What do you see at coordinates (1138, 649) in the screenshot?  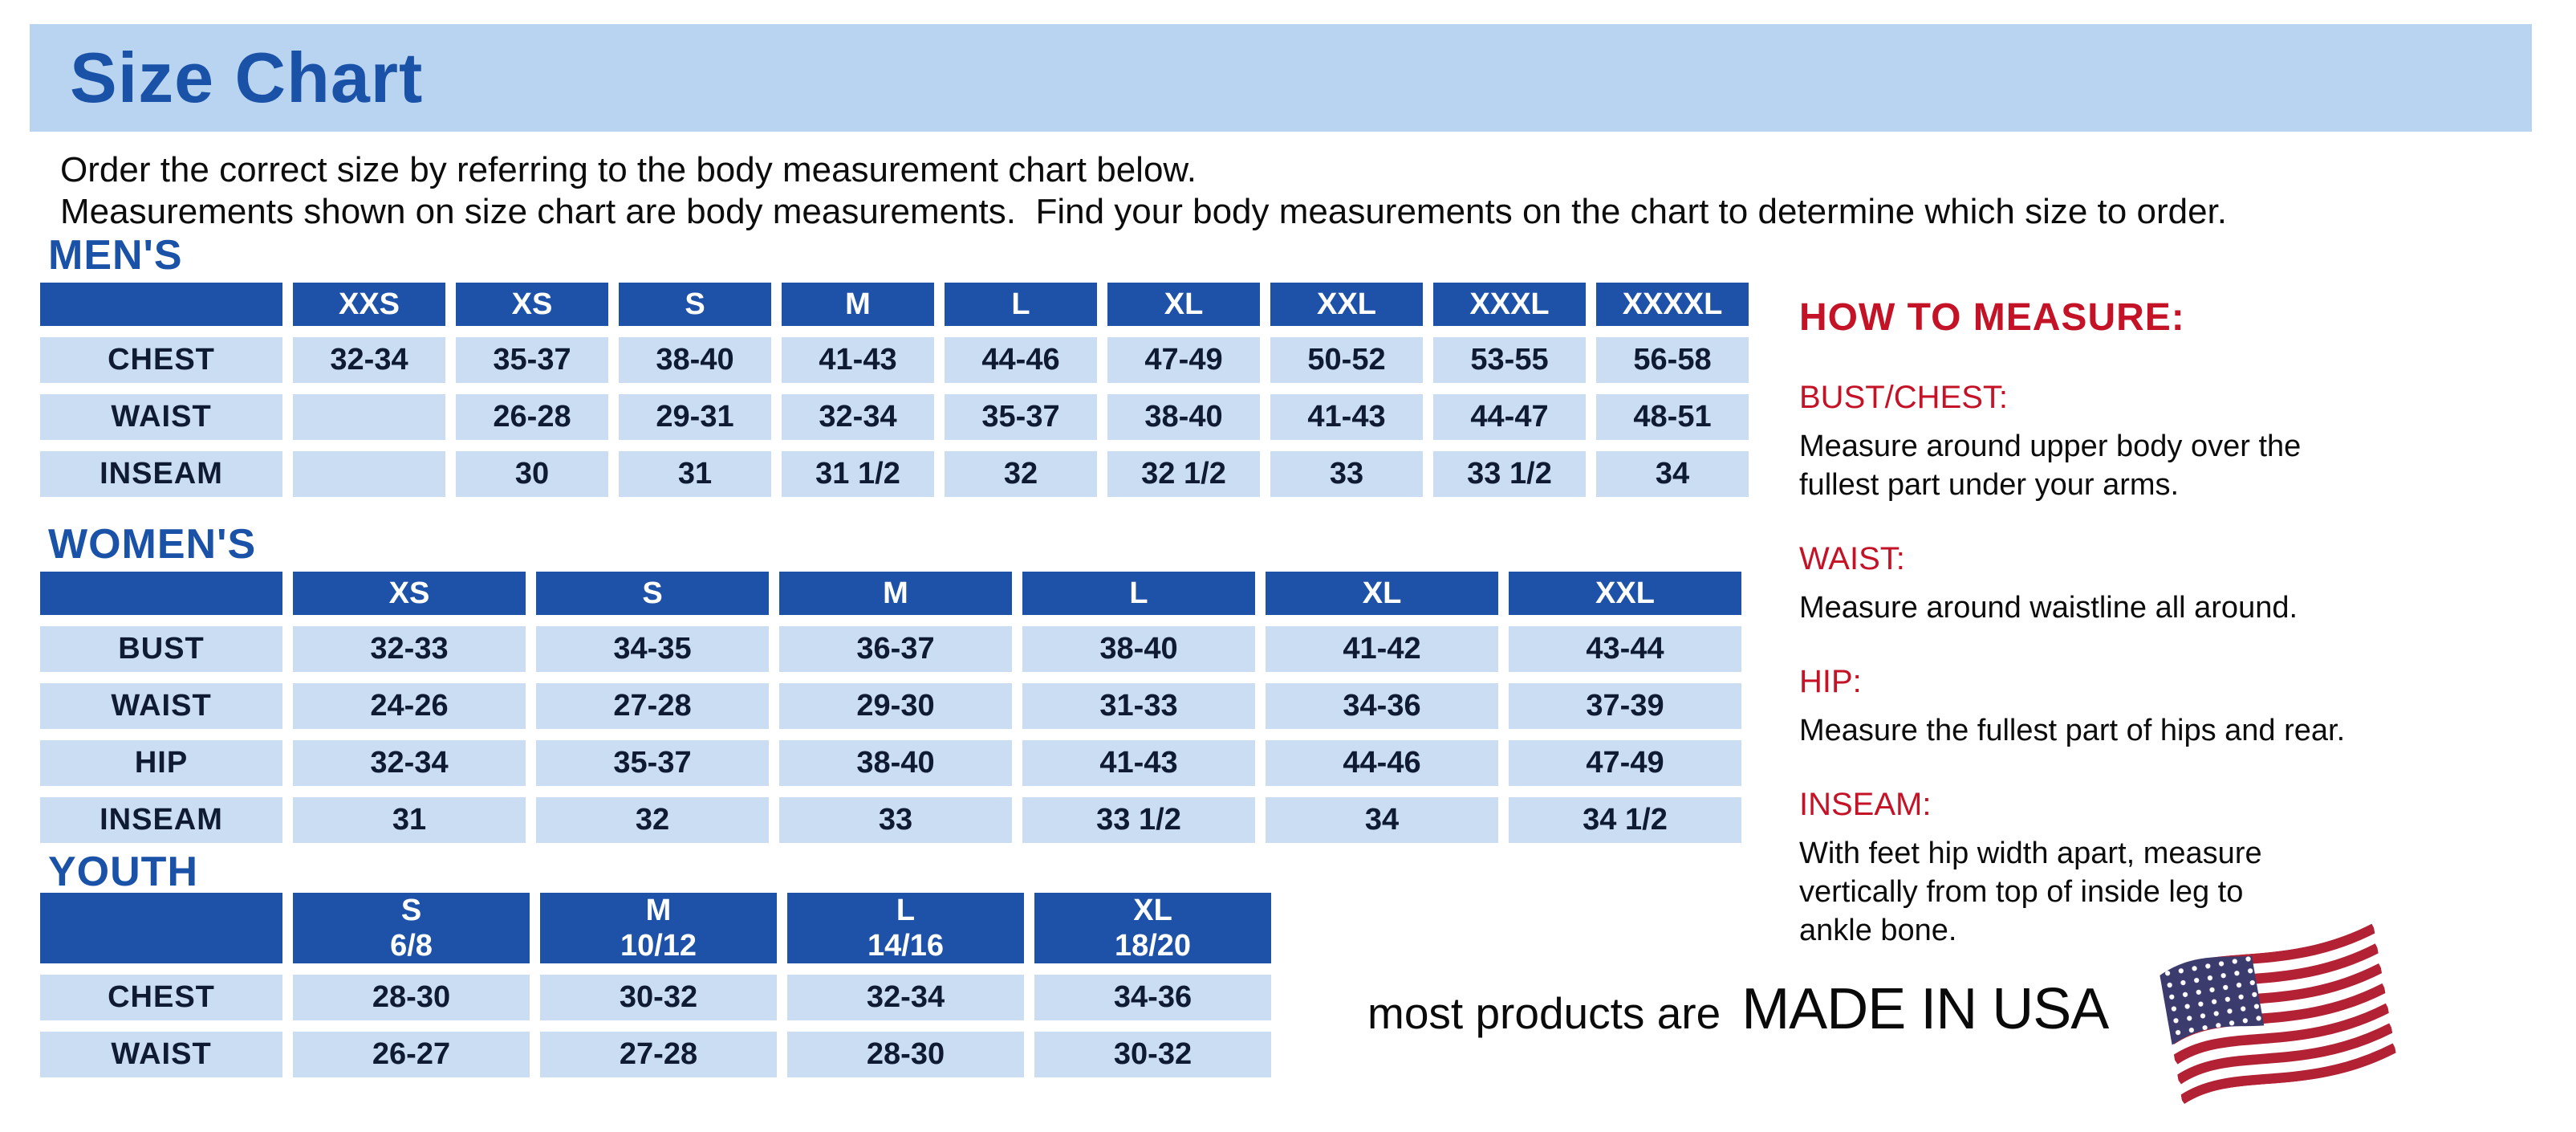 I see `value-cell: 38-40` at bounding box center [1138, 649].